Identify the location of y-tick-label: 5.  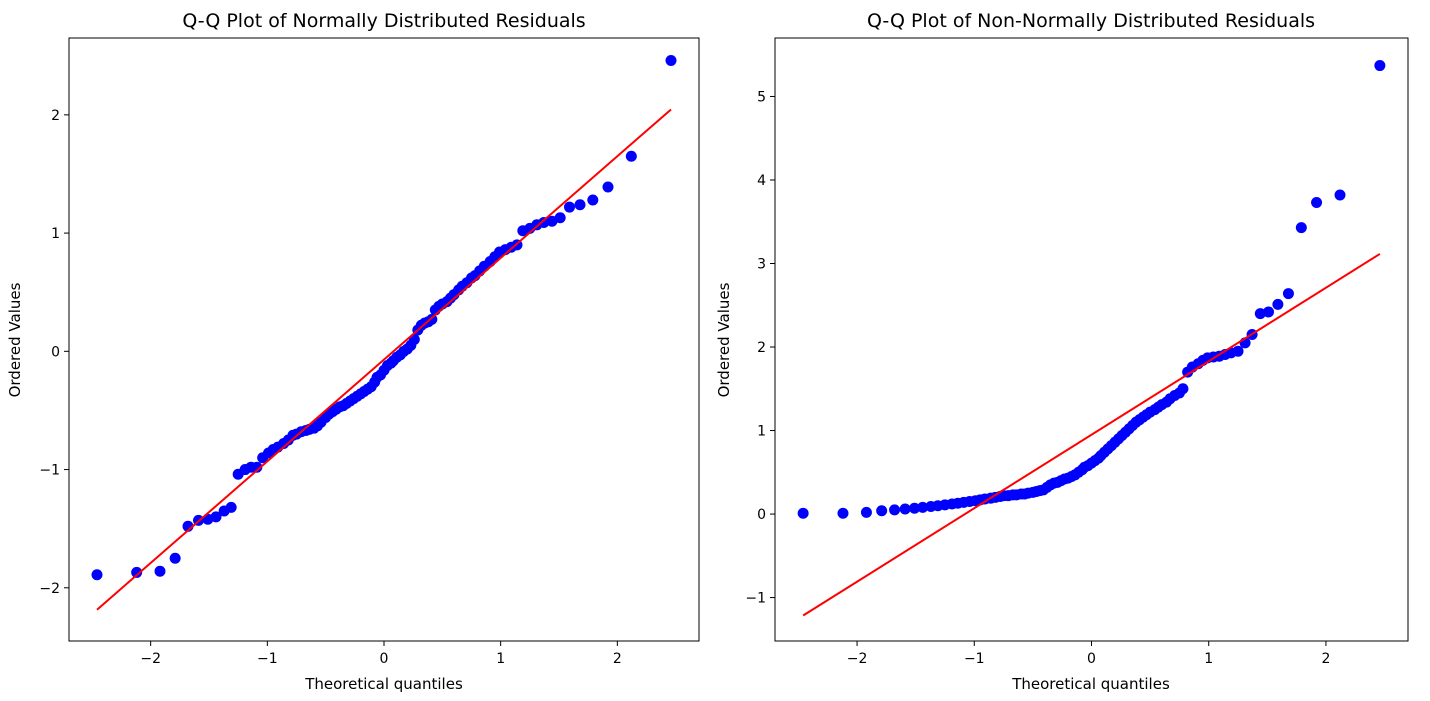
(761, 97).